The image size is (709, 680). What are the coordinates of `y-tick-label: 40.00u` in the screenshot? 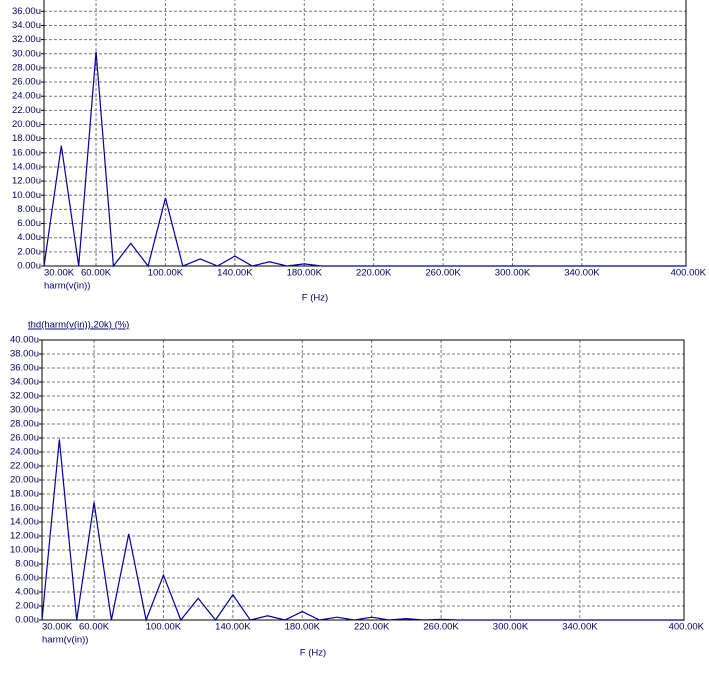 It's located at (24, 340).